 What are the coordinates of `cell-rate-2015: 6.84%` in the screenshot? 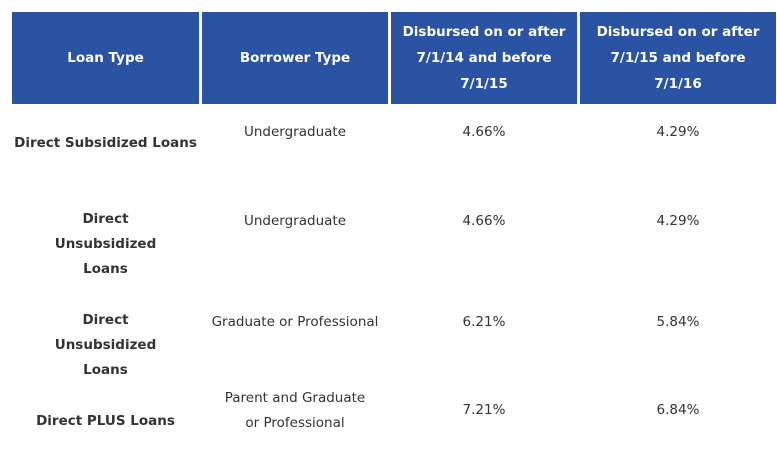 It's located at (678, 410).